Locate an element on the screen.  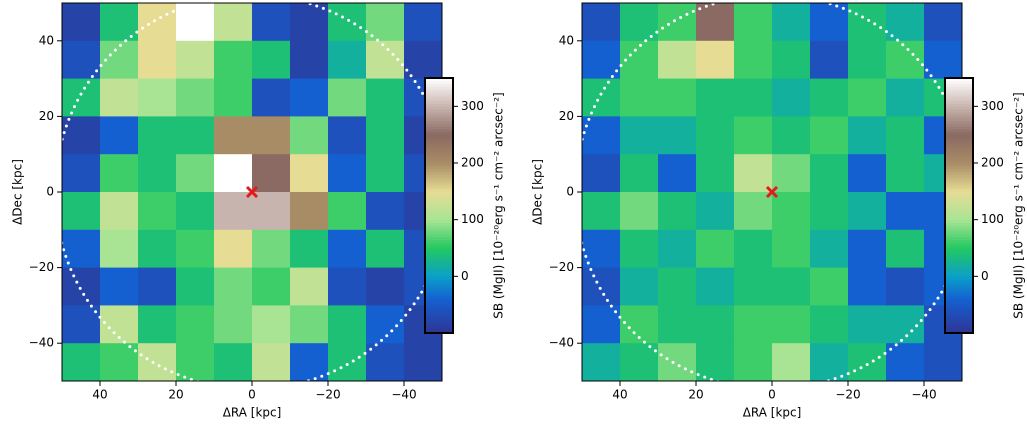
x-axis-label: ΔRA [kpc] is located at coordinates (772, 413).